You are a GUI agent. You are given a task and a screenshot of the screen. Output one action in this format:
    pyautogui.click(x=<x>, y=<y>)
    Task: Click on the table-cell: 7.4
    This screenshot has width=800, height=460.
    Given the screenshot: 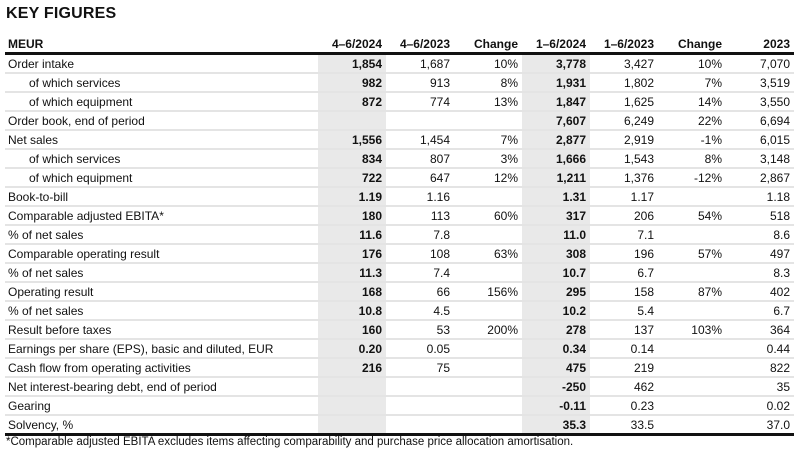 What is the action you would take?
    pyautogui.click(x=420, y=273)
    